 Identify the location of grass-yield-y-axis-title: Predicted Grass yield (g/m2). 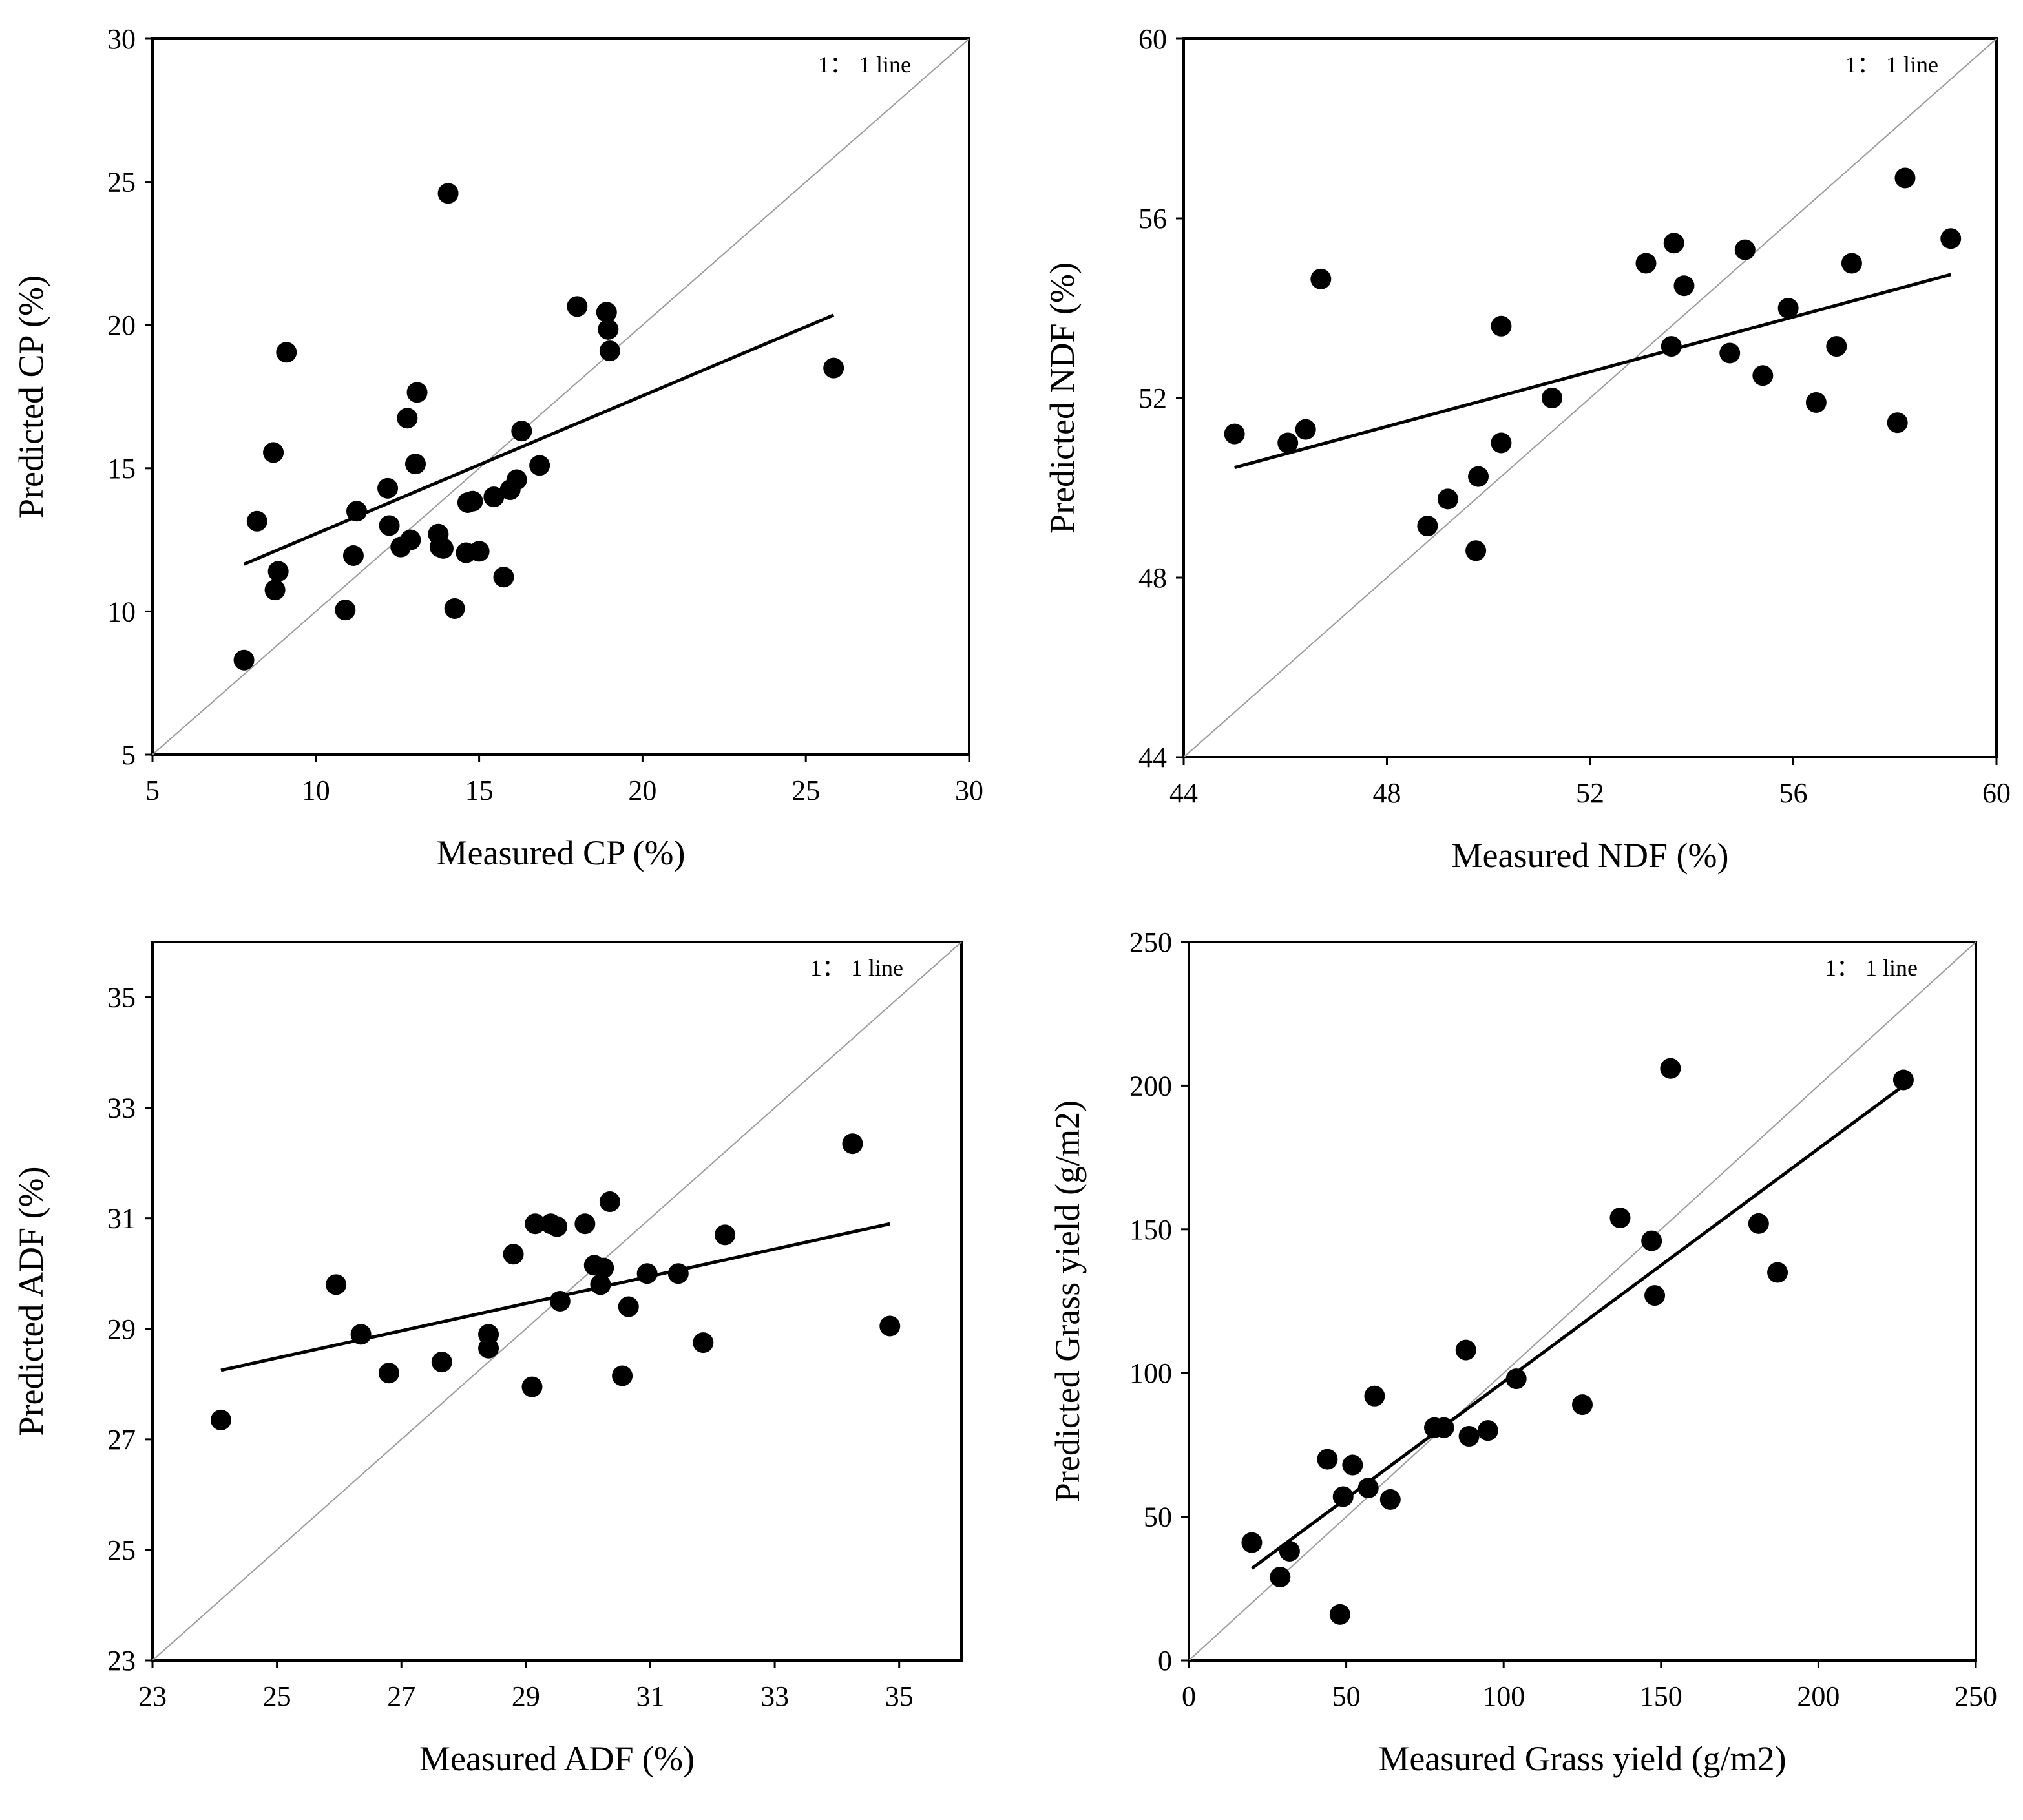
(1067, 1301).